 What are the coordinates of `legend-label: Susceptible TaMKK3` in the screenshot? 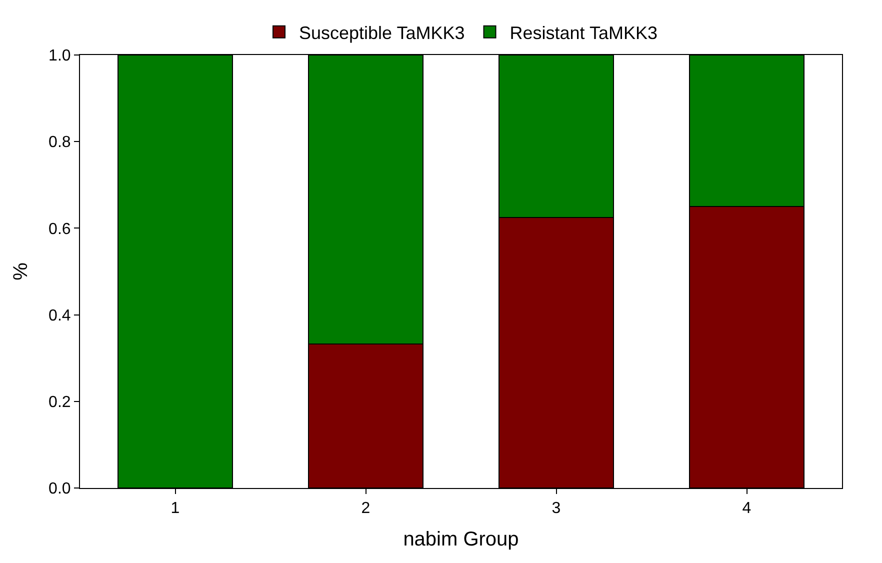 It's located at (382, 32).